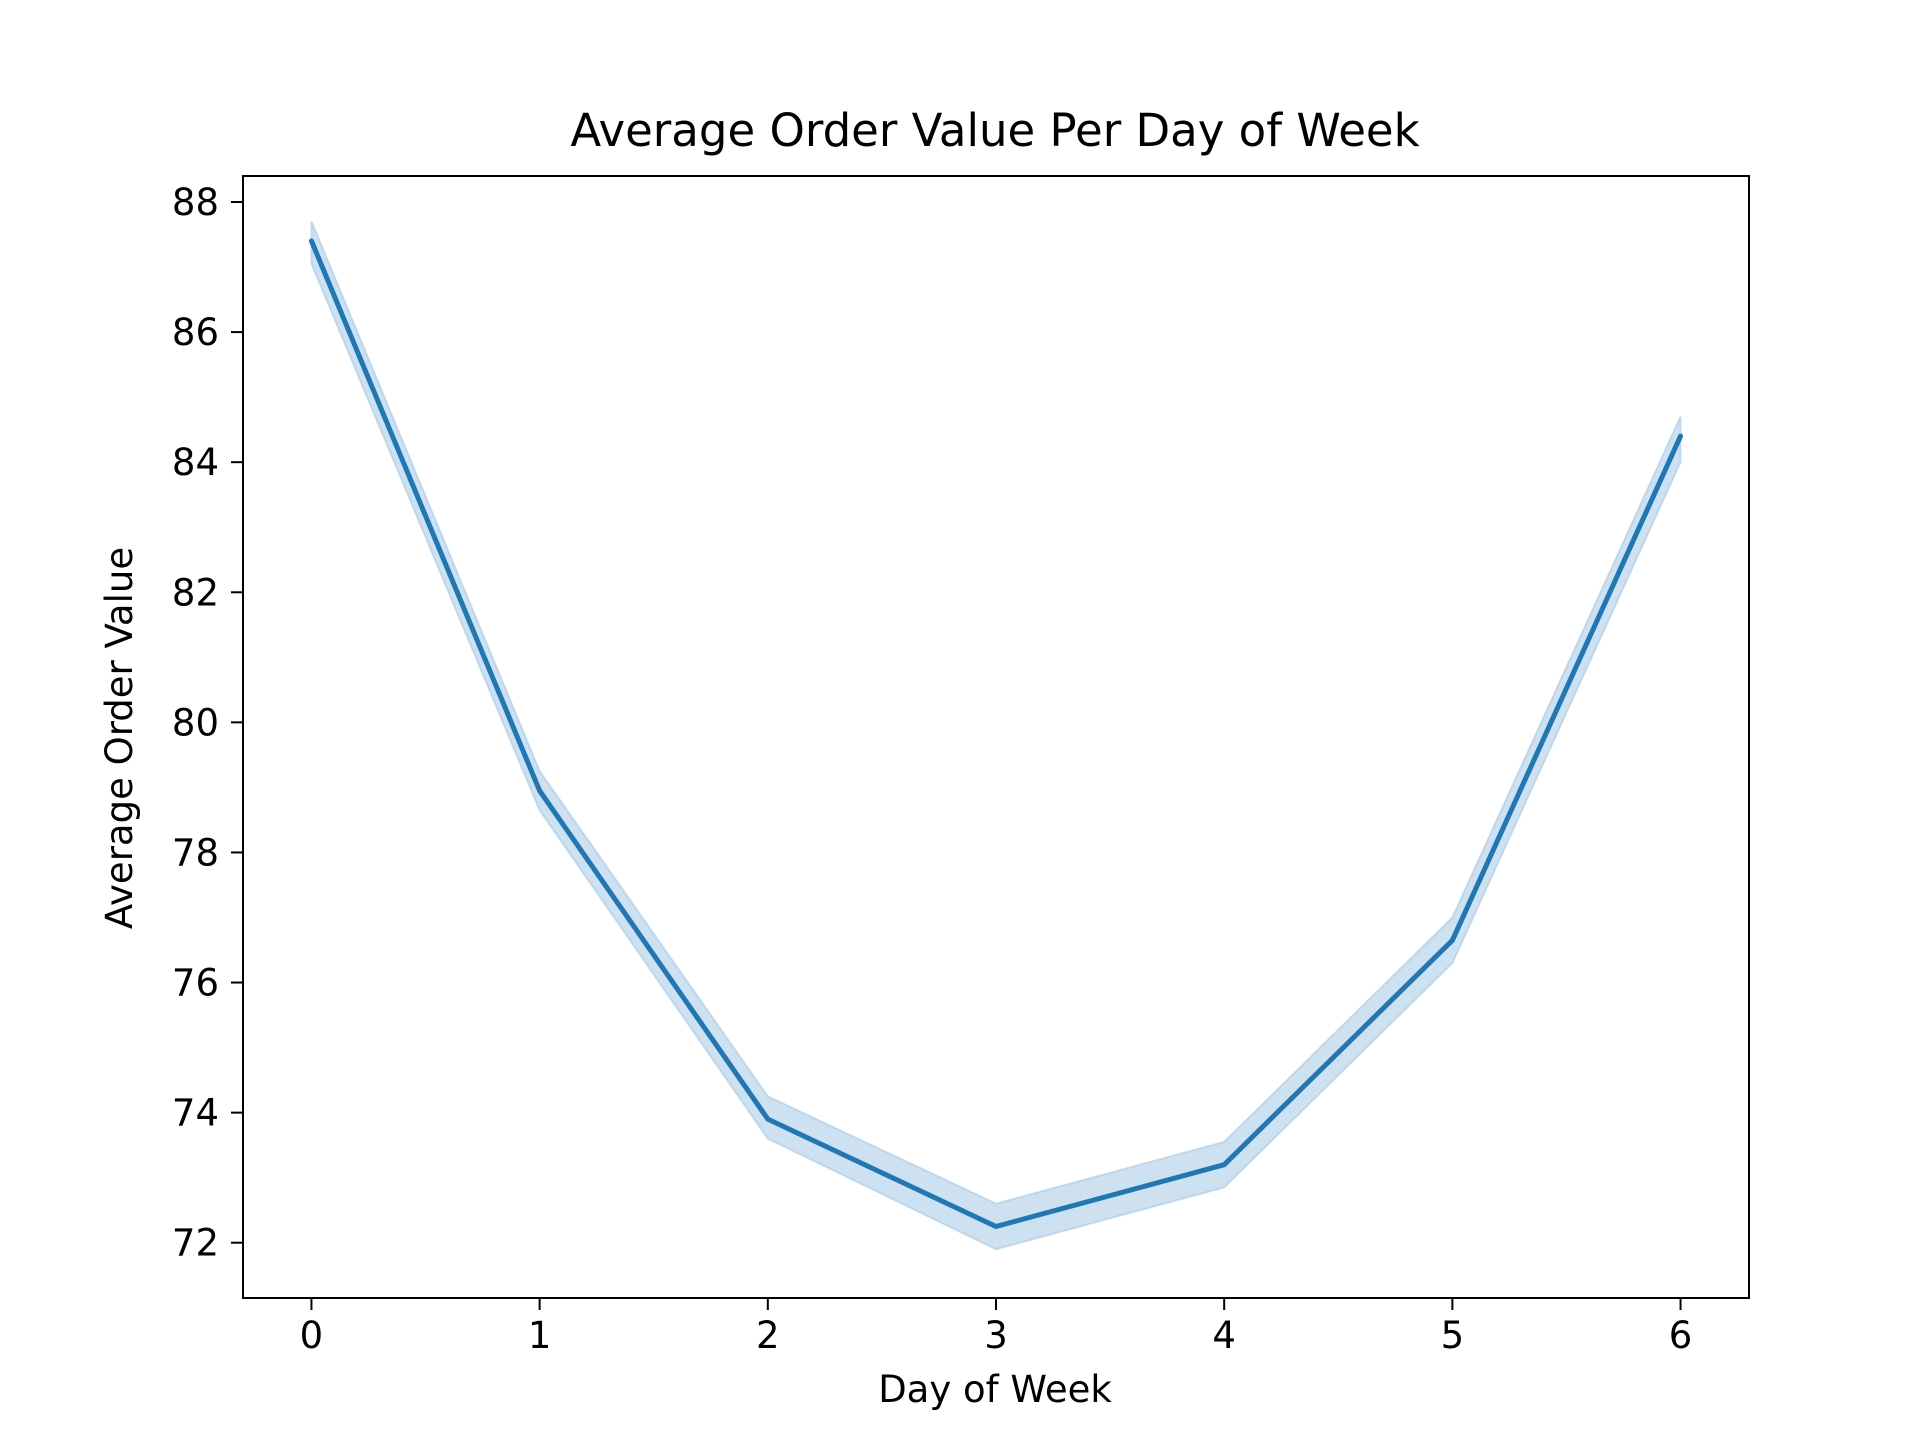 This screenshot has height=1440, width=1920. I want to click on y-tick-label-86: 86, so click(195, 332).